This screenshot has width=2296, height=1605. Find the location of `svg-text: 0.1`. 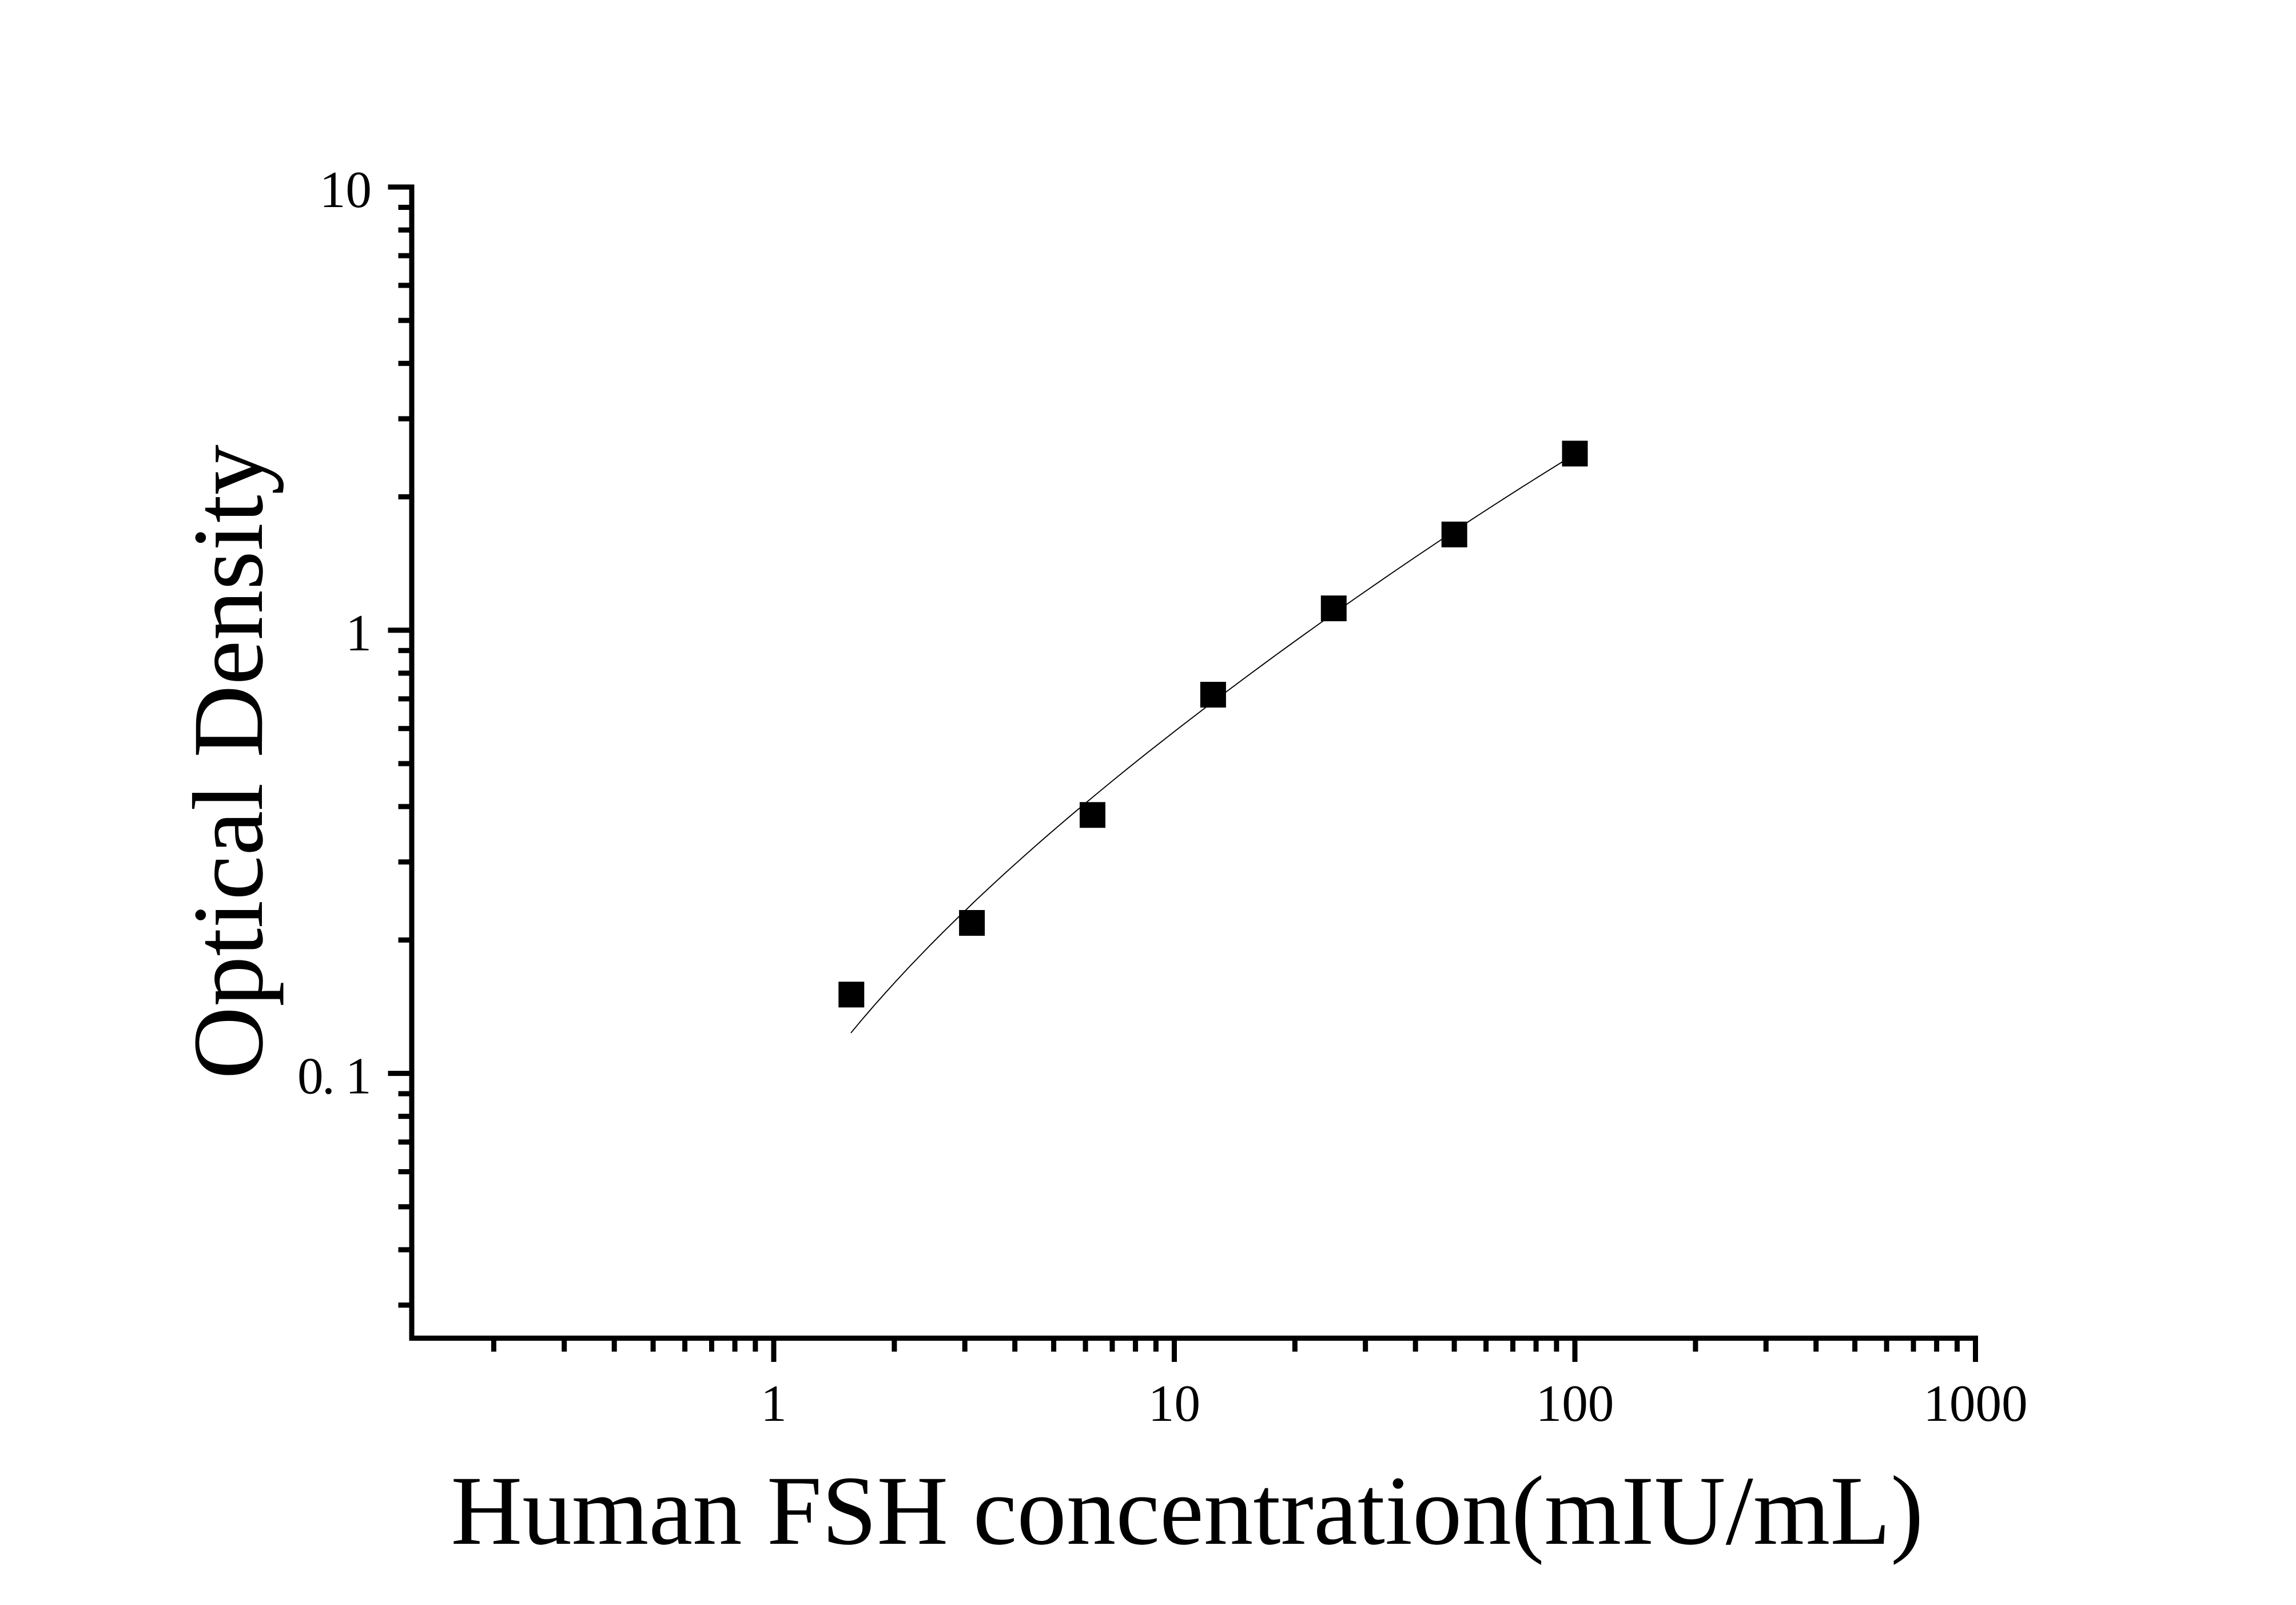

svg-text: 0.1 is located at coordinates (335, 1076).